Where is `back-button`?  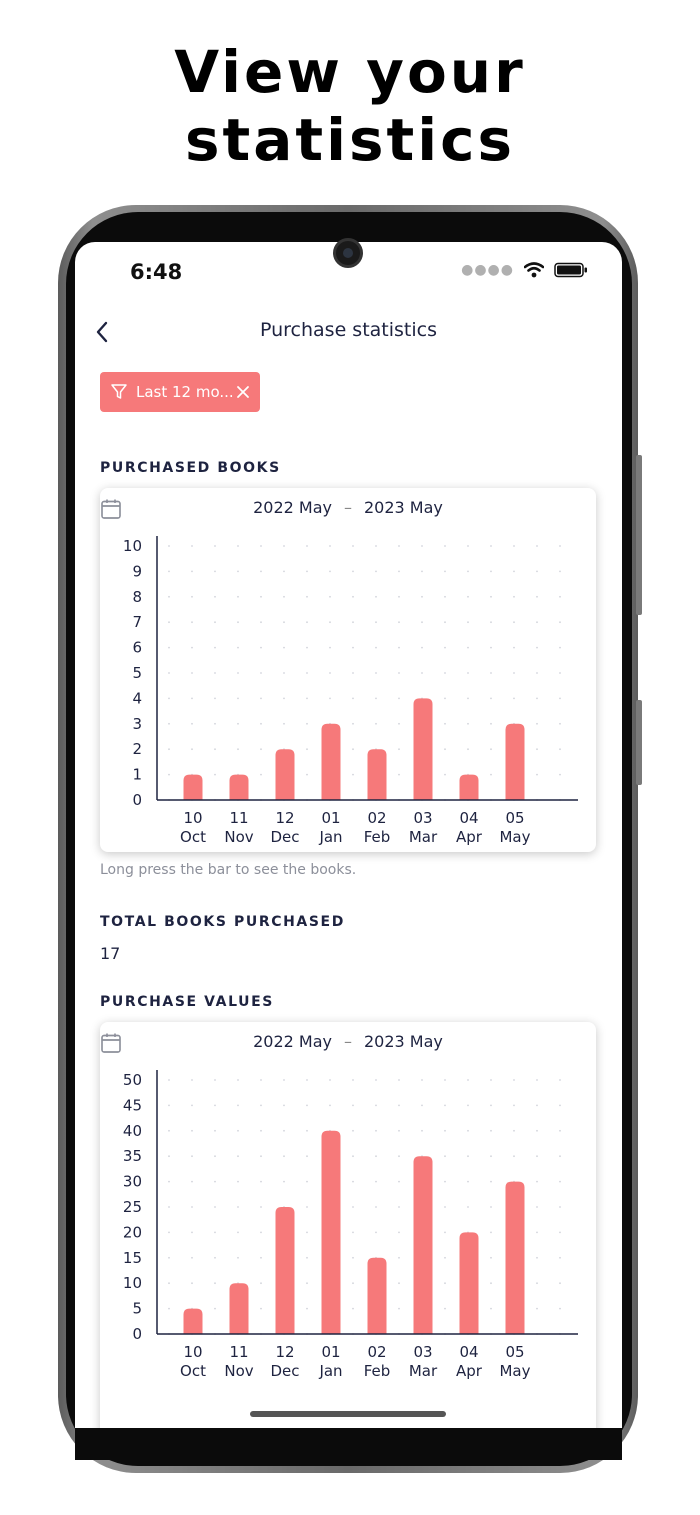
back-button is located at coordinates (107, 332).